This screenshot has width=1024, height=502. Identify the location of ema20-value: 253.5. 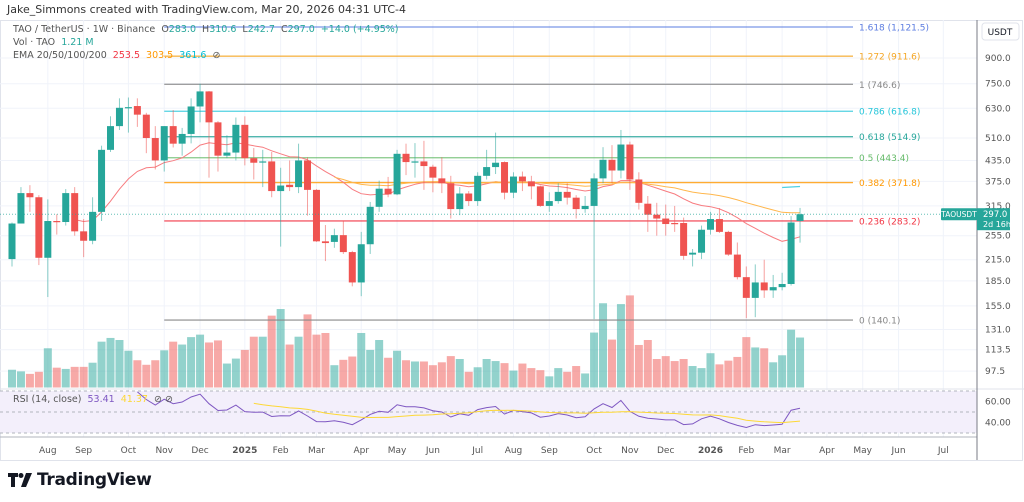
(126, 55).